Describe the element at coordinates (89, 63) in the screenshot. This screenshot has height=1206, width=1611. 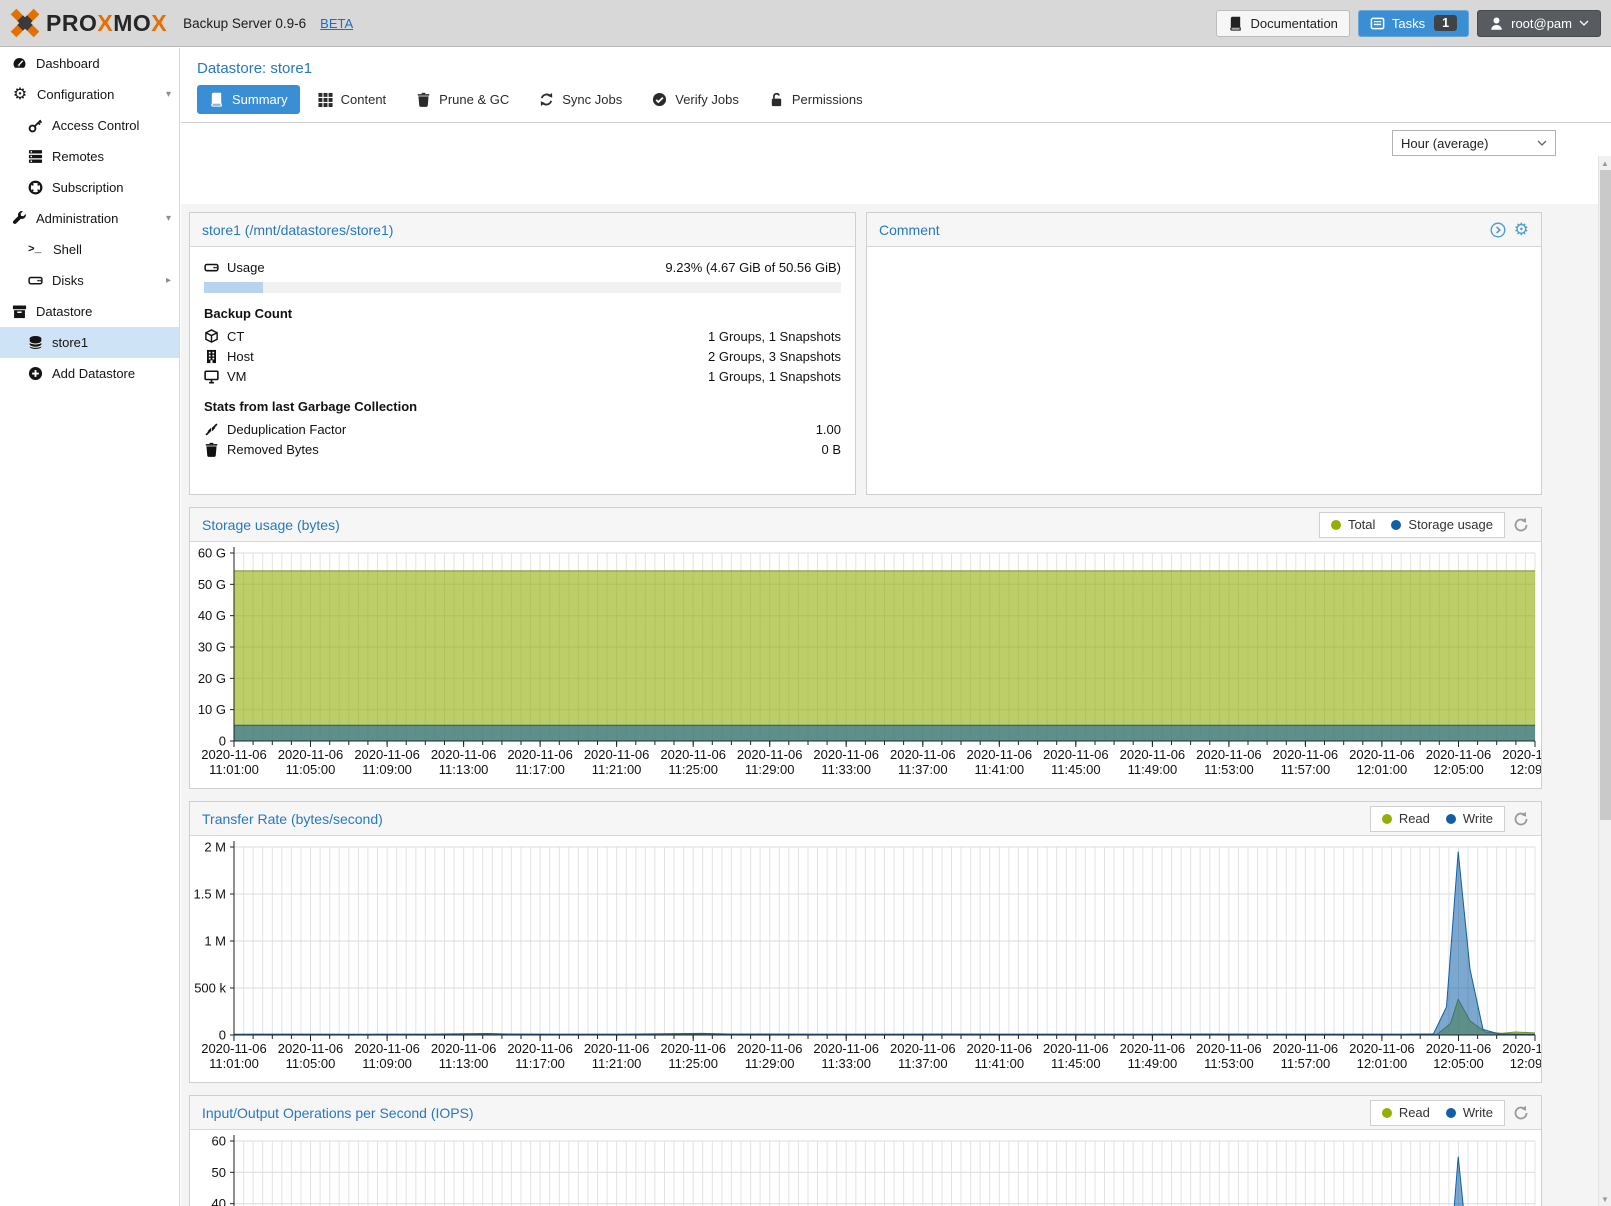
I see `sidebar-item-dashboard: Dashboard` at that location.